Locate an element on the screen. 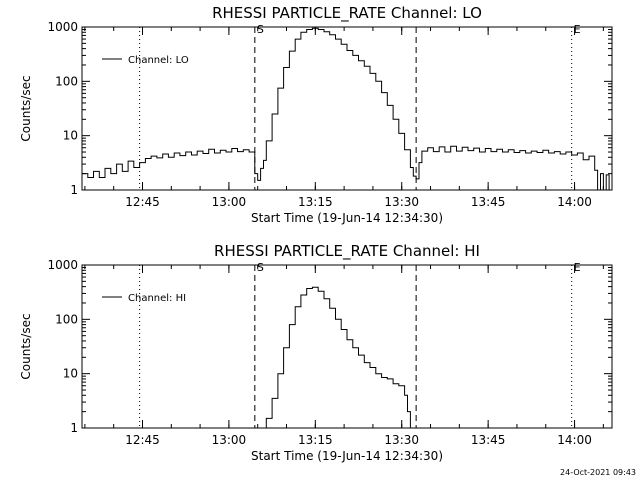 The image size is (640, 480). legend: Channel: HI is located at coordinates (144, 298).